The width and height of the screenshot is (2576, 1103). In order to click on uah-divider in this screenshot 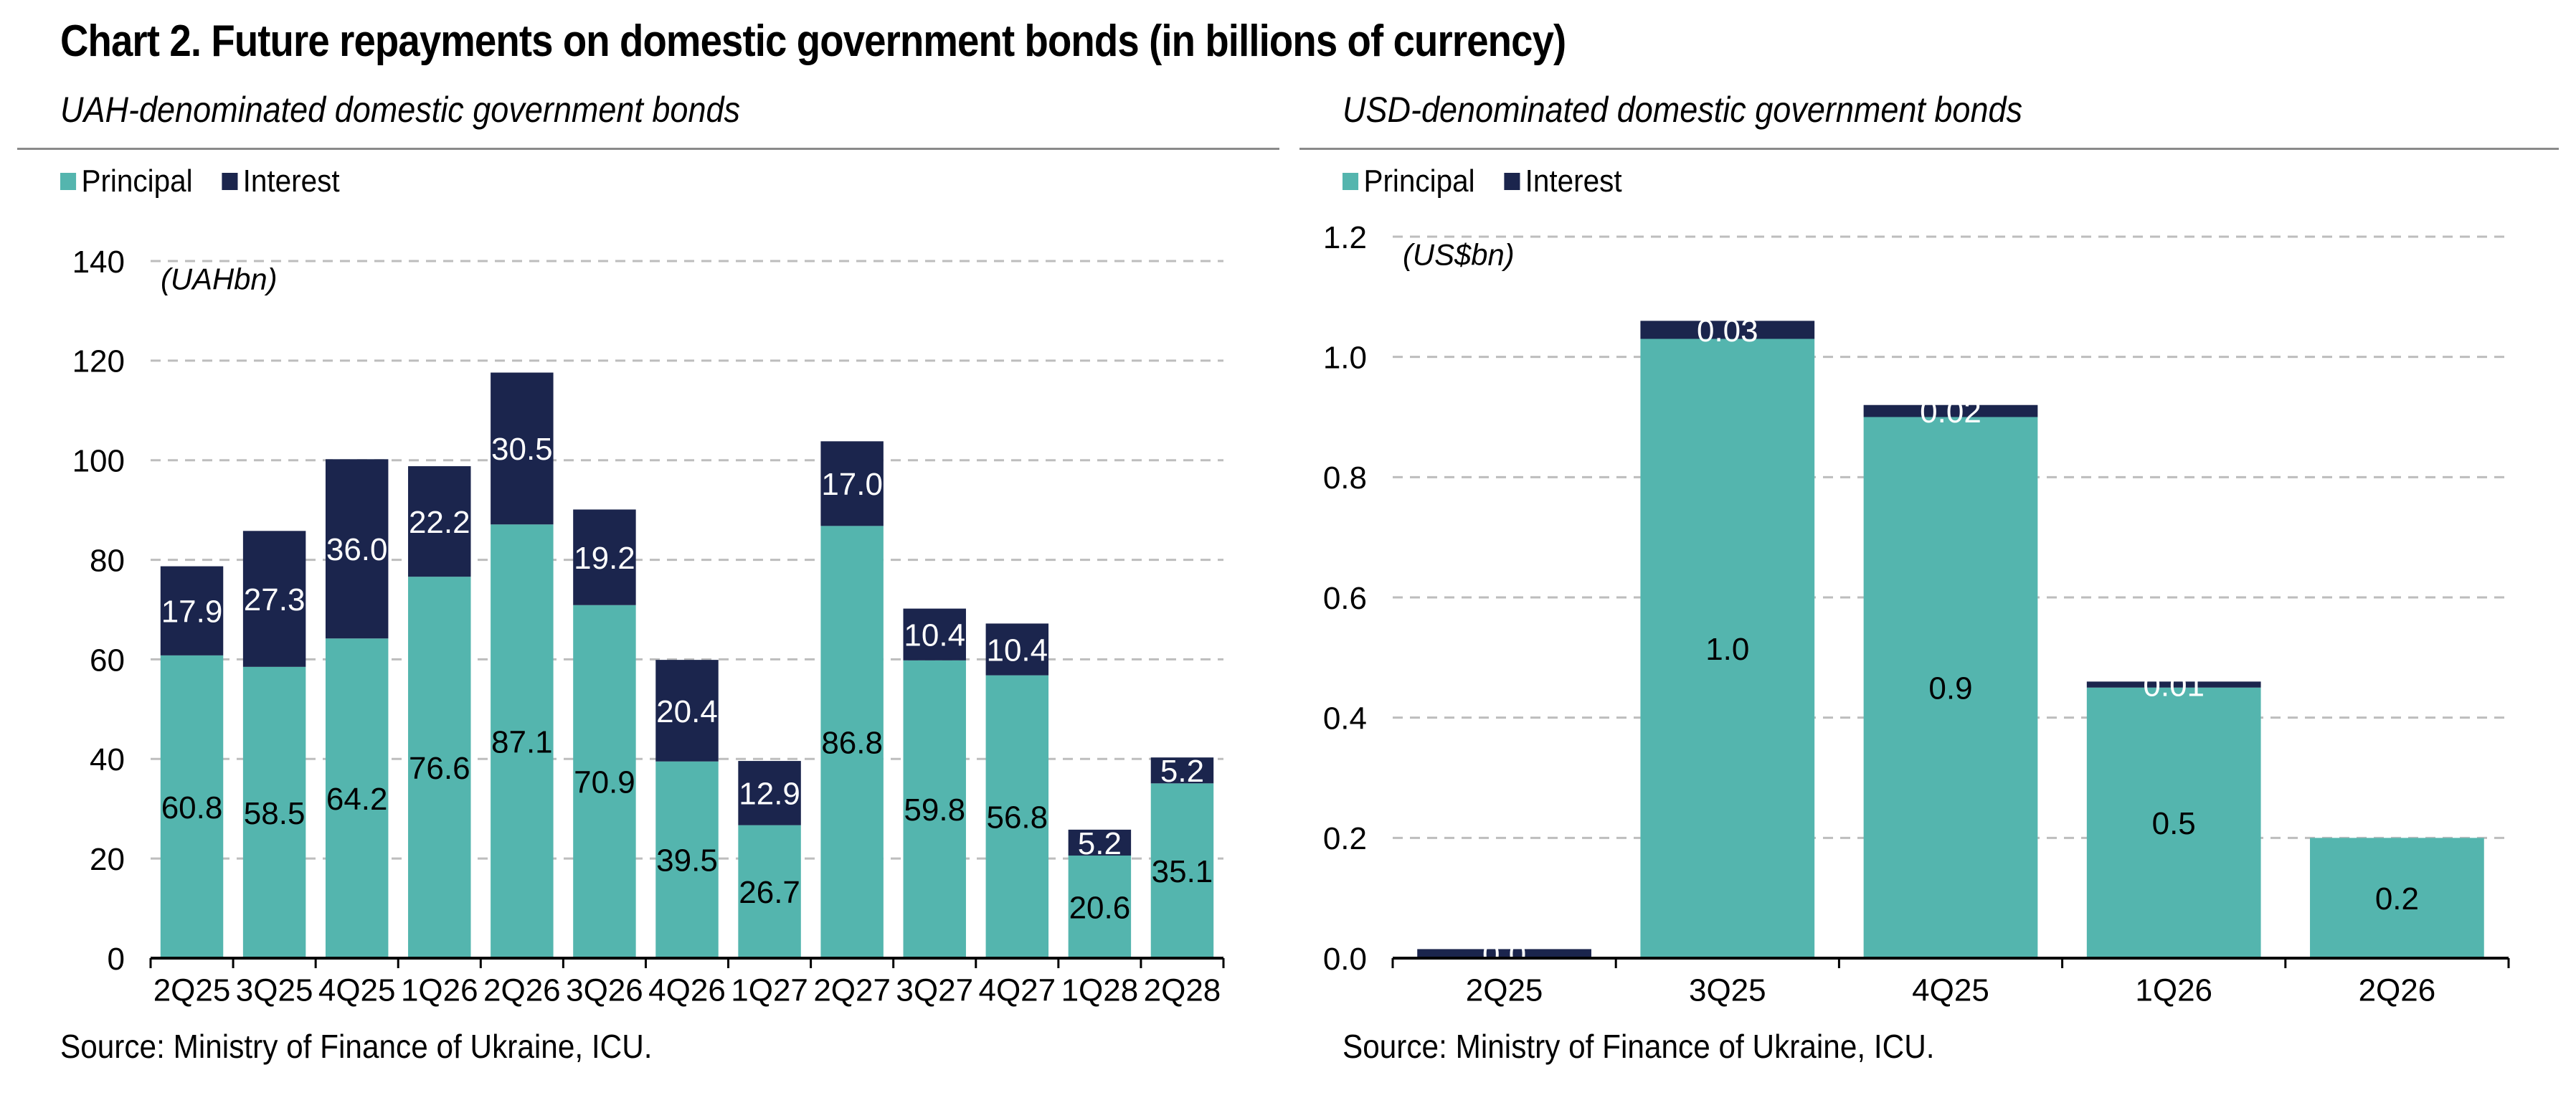, I will do `click(648, 149)`.